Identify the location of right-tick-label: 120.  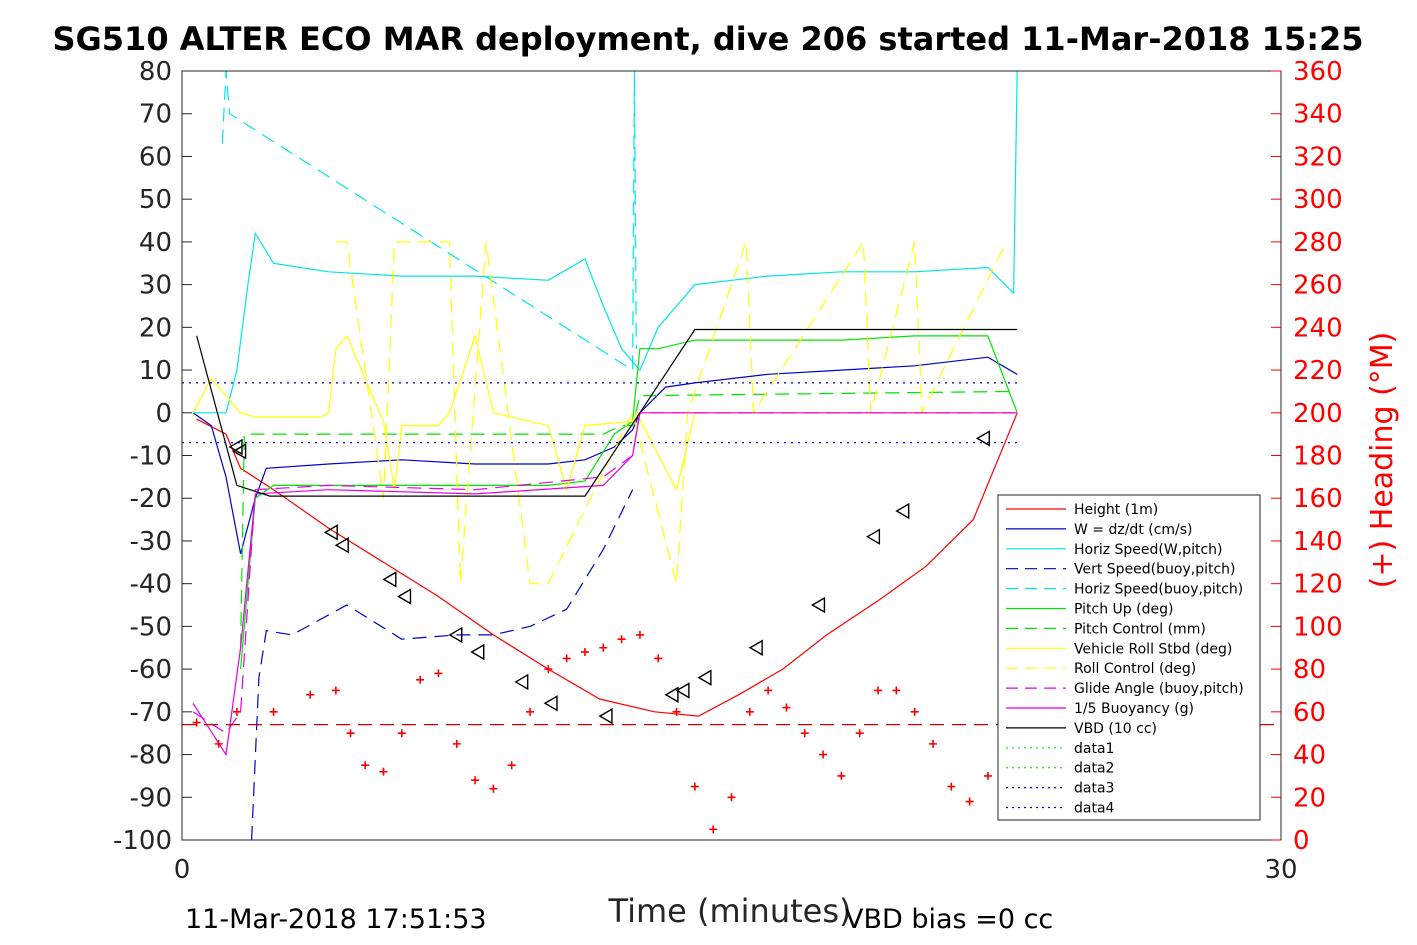
(1318, 585).